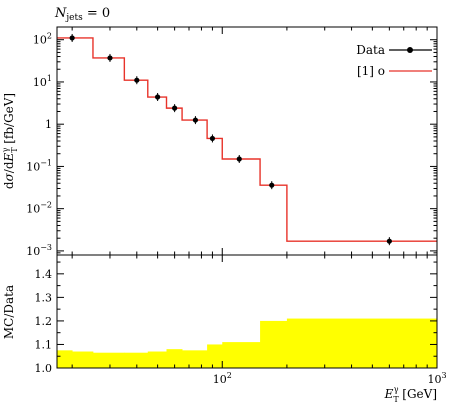 The image size is (450, 407). Describe the element at coordinates (44, 344) in the screenshot. I see `ratio-y-tick-label: 1.1` at that location.